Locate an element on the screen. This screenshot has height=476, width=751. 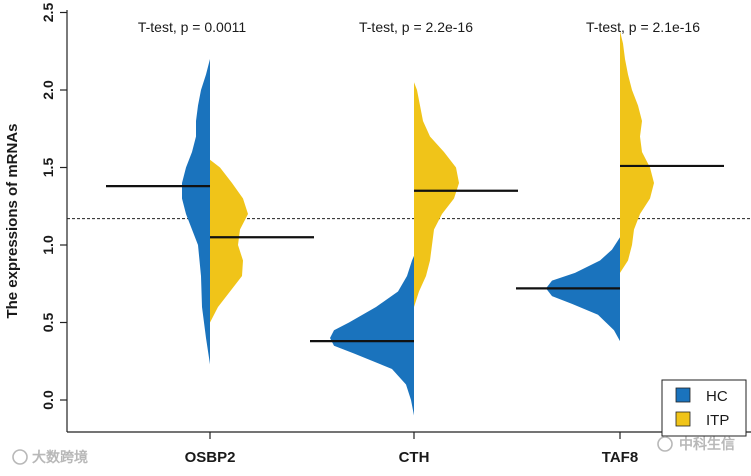
y-axis-label: The expressions of mRNAs is located at coordinates (12, 220).